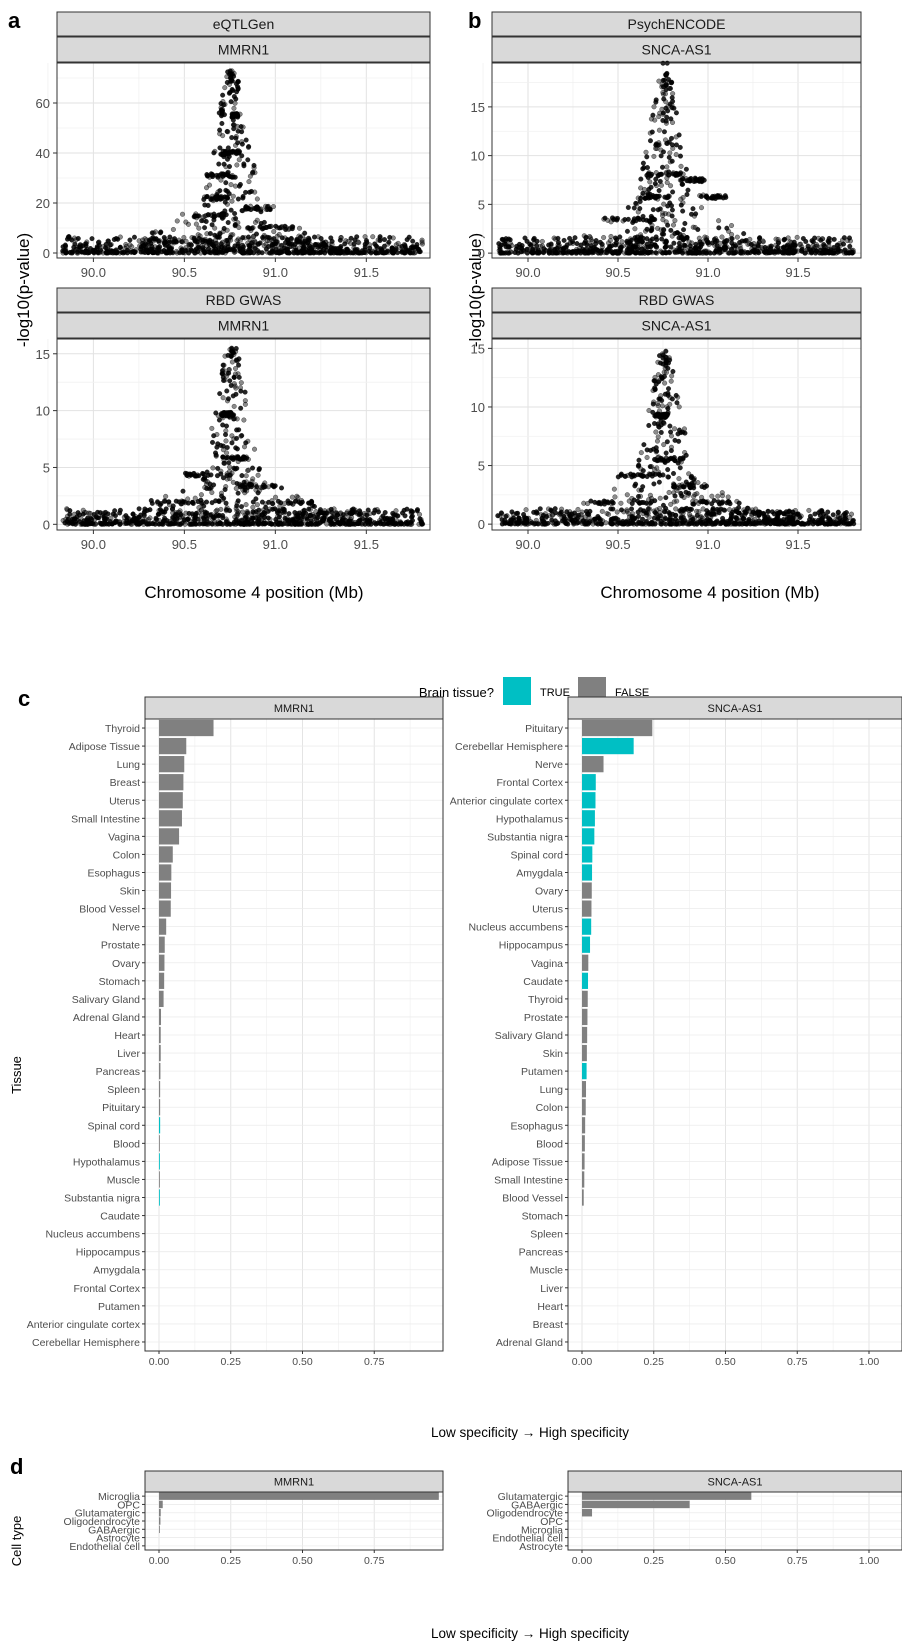  I want to click on y-tick-label: Ovary, so click(549, 892).